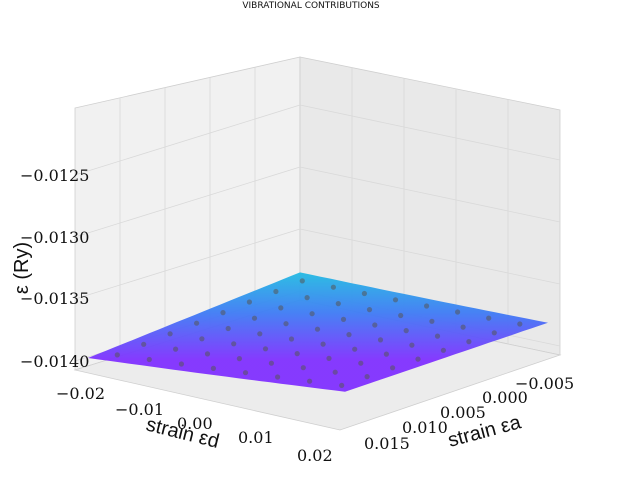  Describe the element at coordinates (54, 175) in the screenshot. I see `z-tick-0: −0.0125` at that location.